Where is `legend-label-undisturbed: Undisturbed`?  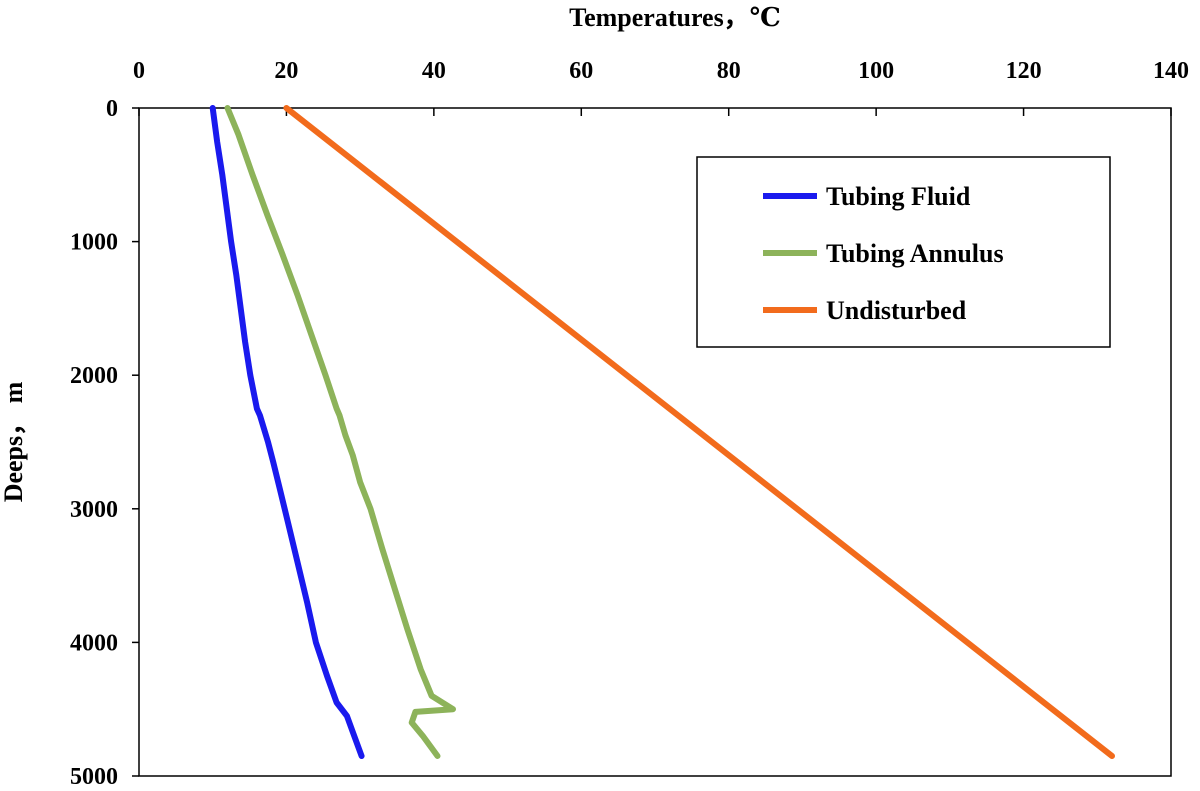
legend-label-undisturbed: Undisturbed is located at coordinates (896, 310).